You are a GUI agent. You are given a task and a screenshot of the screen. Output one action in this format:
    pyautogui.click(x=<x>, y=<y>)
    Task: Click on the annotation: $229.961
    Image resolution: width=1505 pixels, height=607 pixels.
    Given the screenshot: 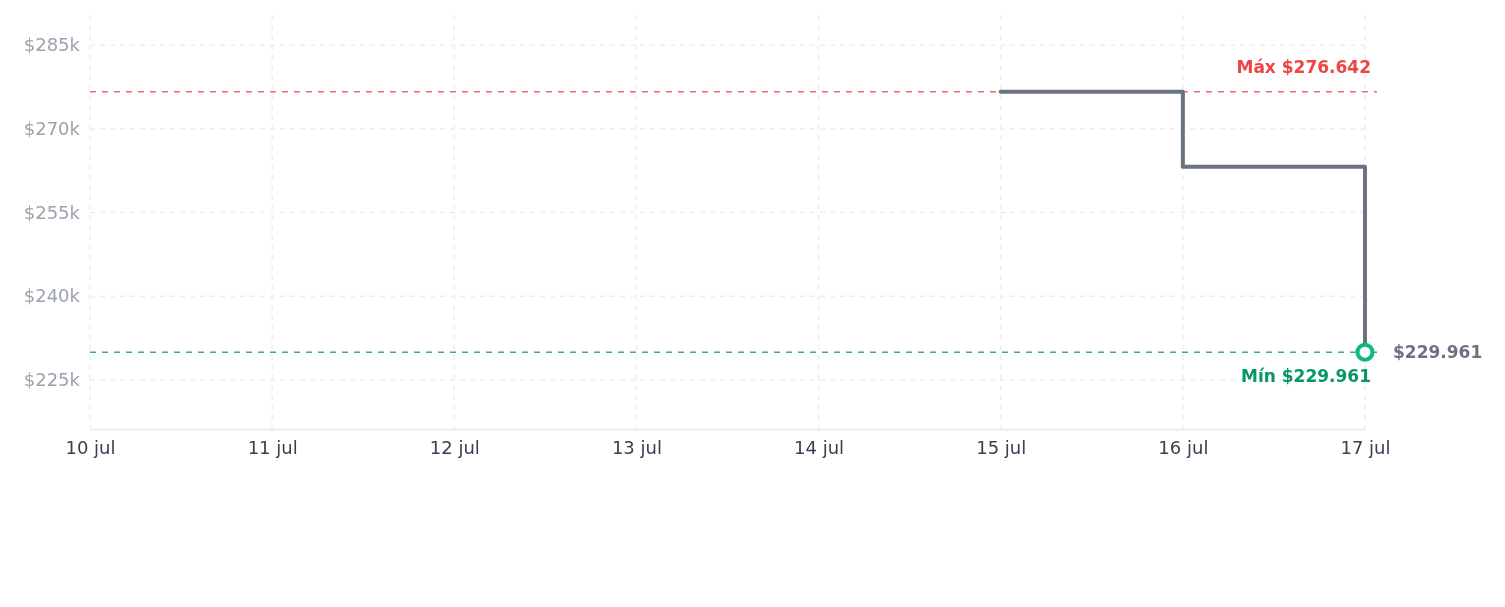 What is the action you would take?
    pyautogui.click(x=1438, y=352)
    